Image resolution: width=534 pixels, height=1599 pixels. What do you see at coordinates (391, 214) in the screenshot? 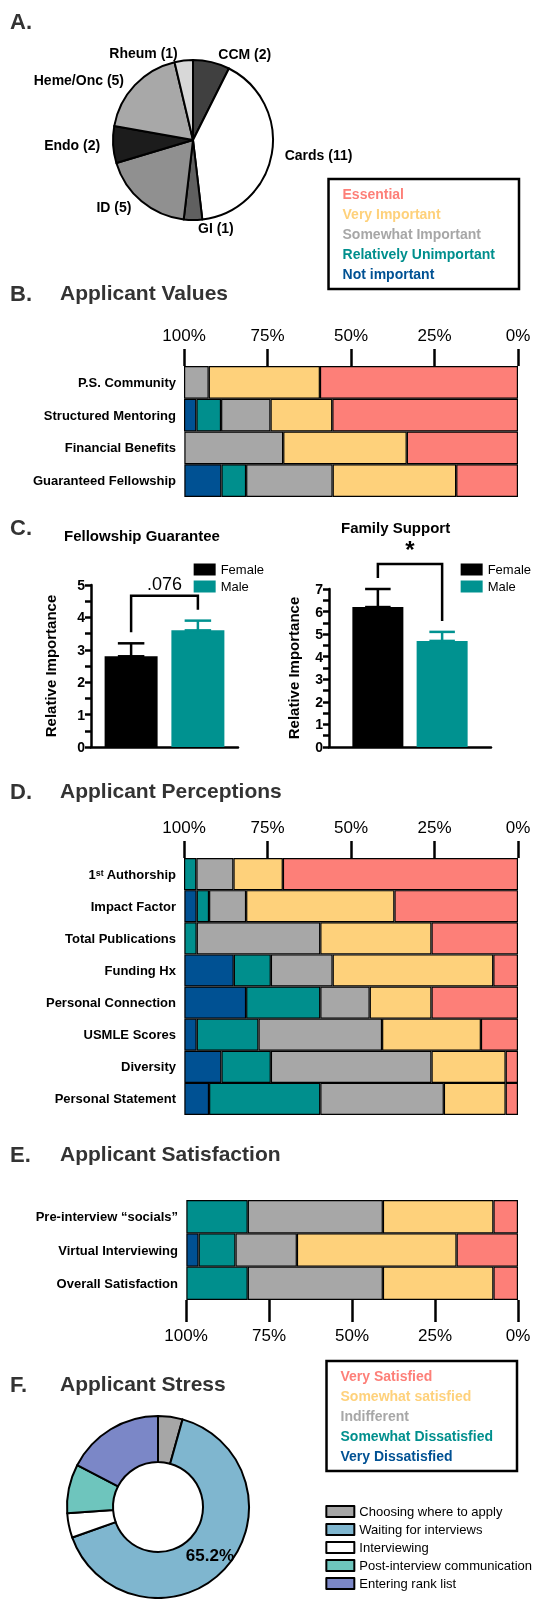
I see `text: Very Important` at bounding box center [391, 214].